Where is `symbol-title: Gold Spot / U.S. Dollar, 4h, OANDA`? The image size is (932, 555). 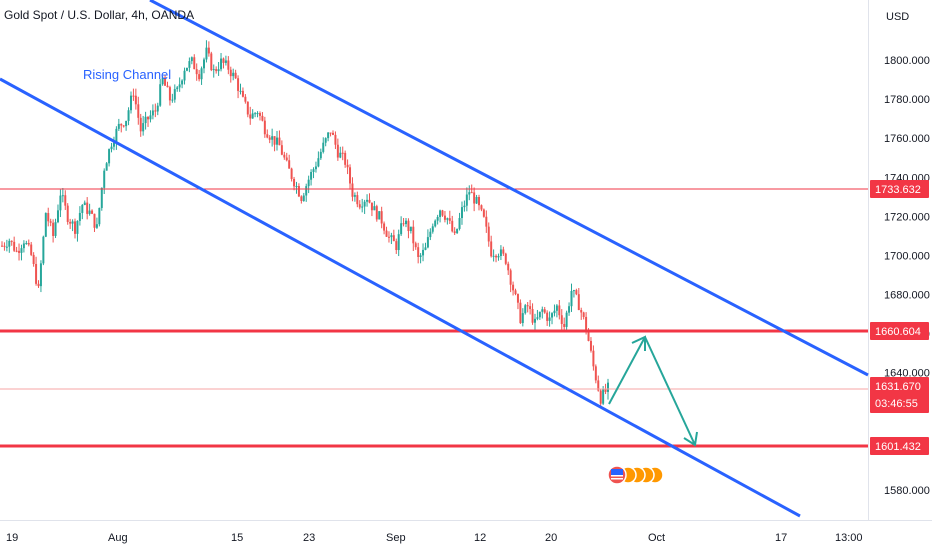
symbol-title: Gold Spot / U.S. Dollar, 4h, OANDA is located at coordinates (99, 15).